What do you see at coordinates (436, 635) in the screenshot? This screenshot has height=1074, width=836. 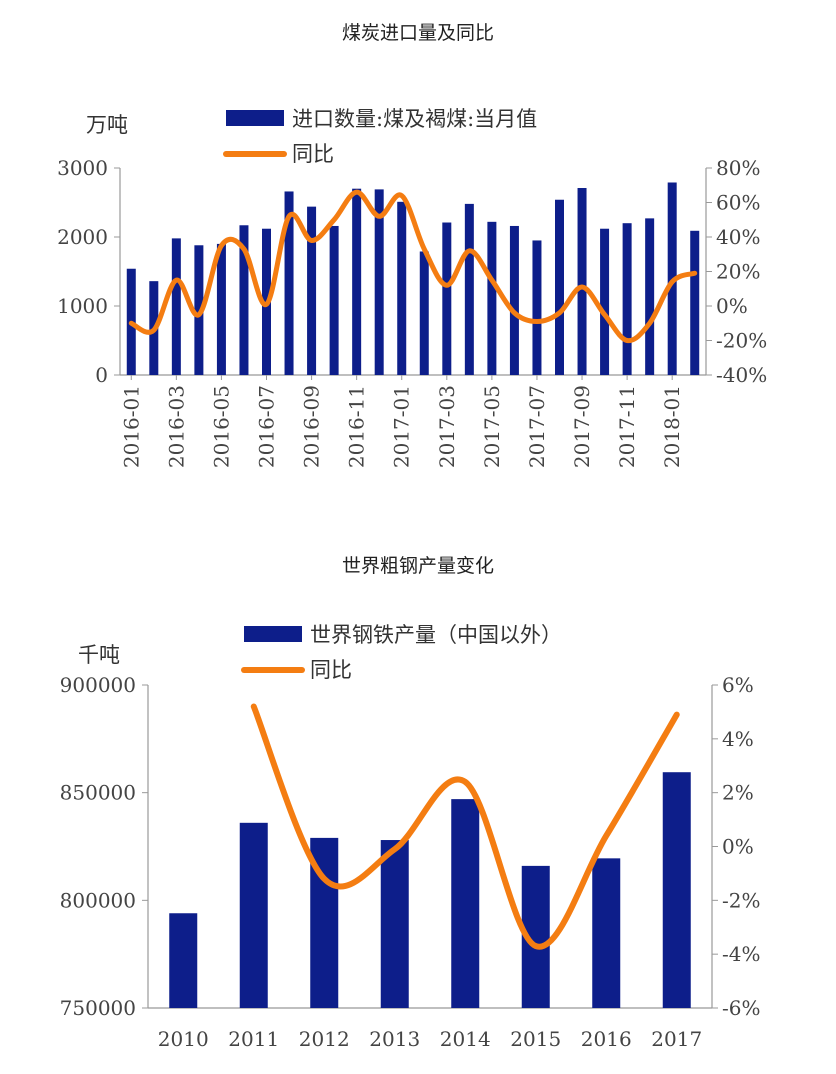 I see `legend-bar-label: 世界钢铁产量（中国以外）` at bounding box center [436, 635].